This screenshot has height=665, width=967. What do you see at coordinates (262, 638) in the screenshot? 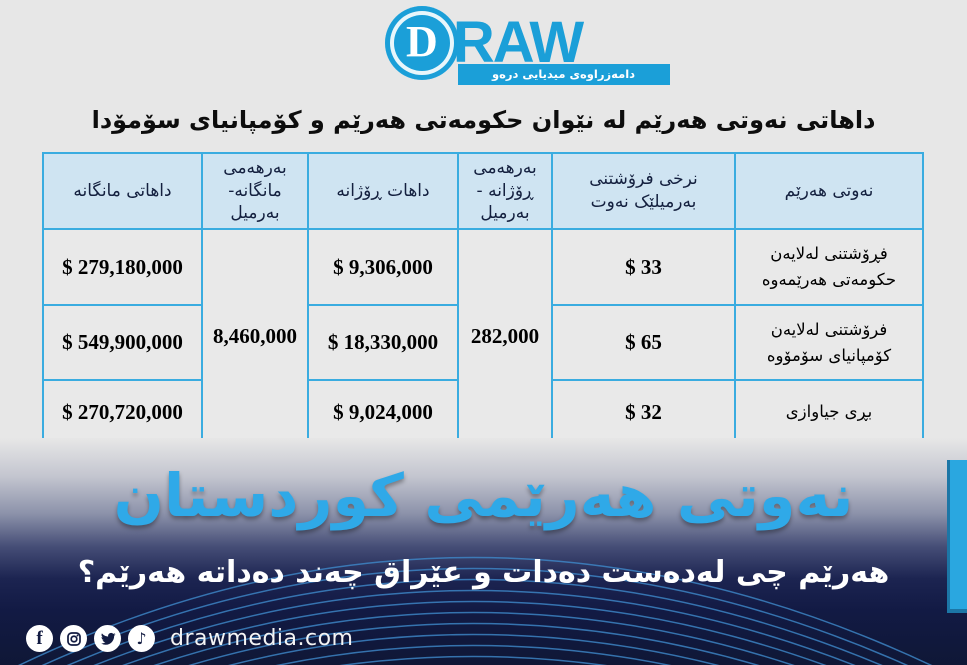
I see `website-url: drawmedia.com` at bounding box center [262, 638].